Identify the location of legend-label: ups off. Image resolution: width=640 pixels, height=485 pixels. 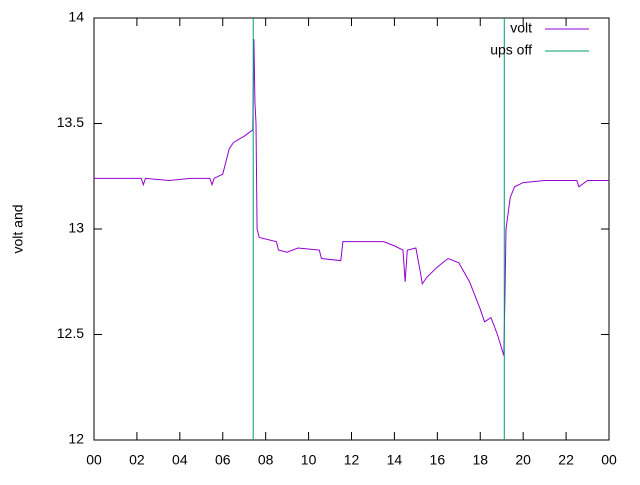
(511, 50).